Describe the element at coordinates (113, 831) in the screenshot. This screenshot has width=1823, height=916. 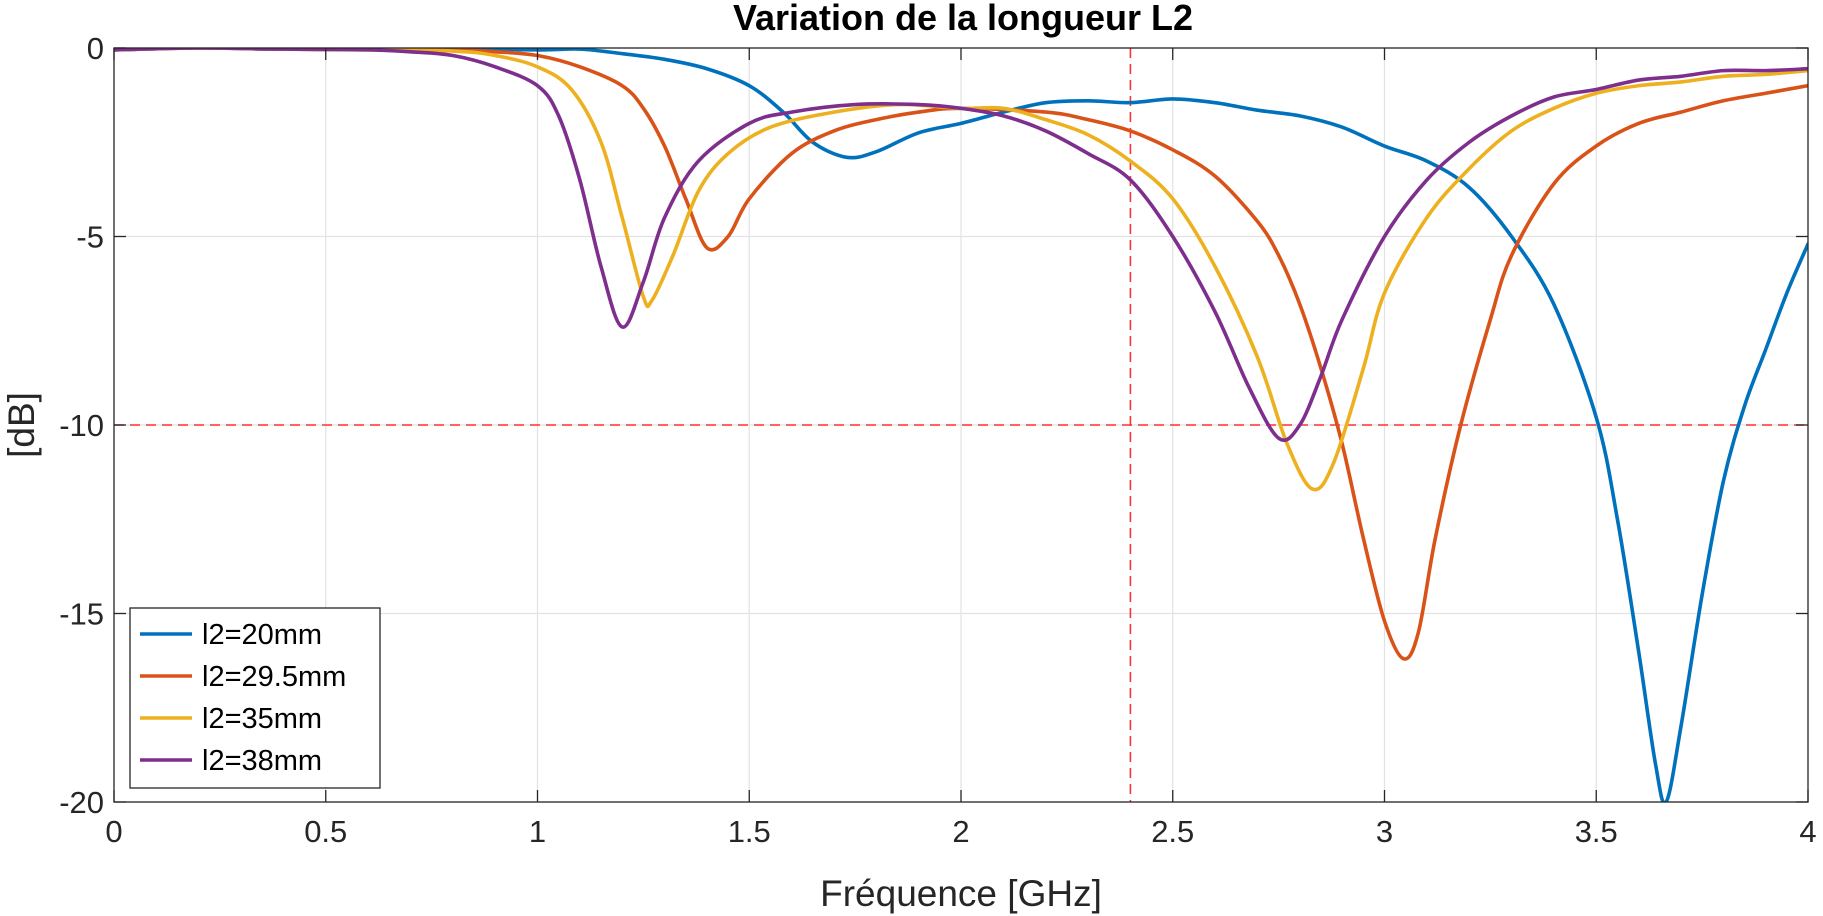
I see `x-tick-label-0: 0` at that location.